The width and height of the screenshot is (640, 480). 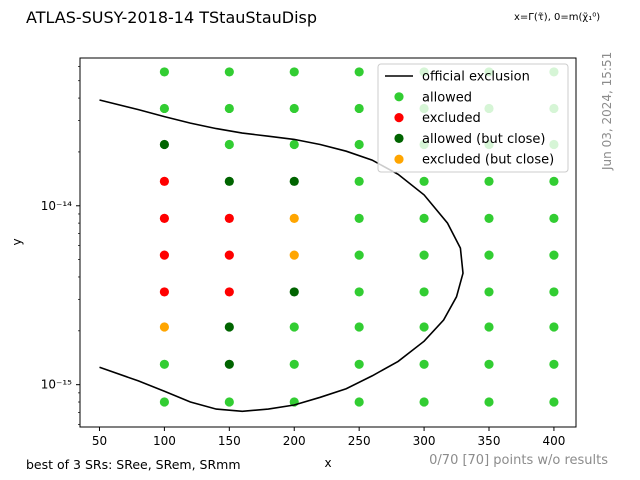 I want to click on x-tick-label: 200, so click(x=294, y=441).